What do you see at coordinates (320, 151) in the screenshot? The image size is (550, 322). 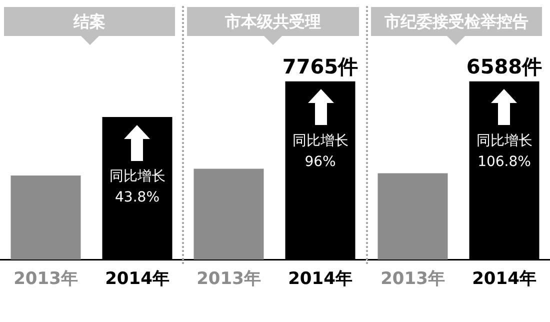 I see `annotation: 同比增长 96%` at bounding box center [320, 151].